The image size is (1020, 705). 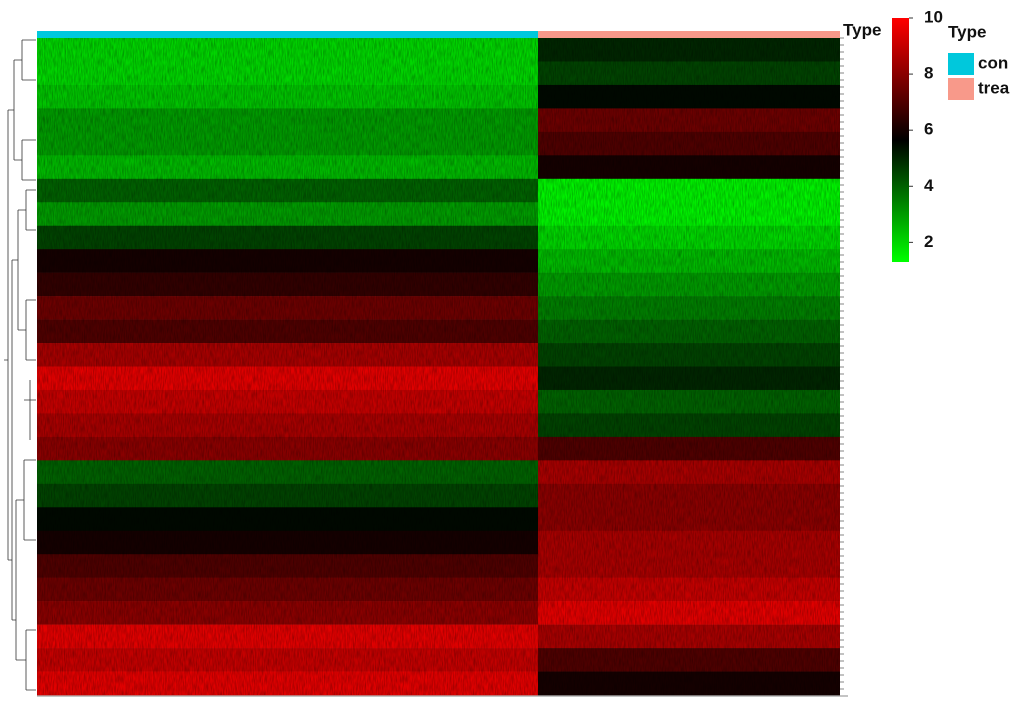 I want to click on colorbar-tick-label: 8, so click(x=928, y=73).